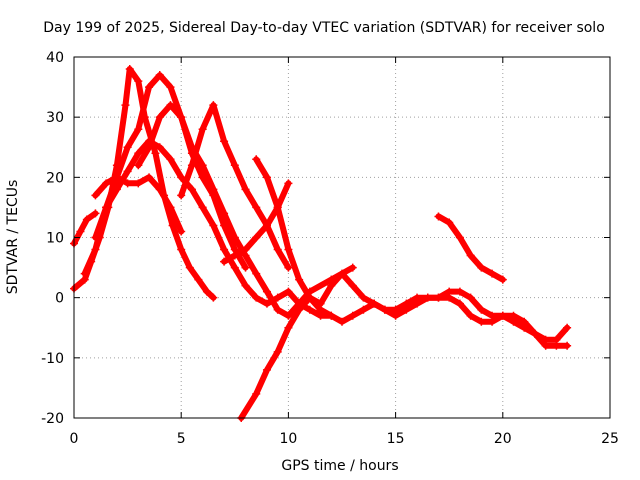  What do you see at coordinates (55, 239) in the screenshot?
I see `y-tick-label: 10` at bounding box center [55, 239].